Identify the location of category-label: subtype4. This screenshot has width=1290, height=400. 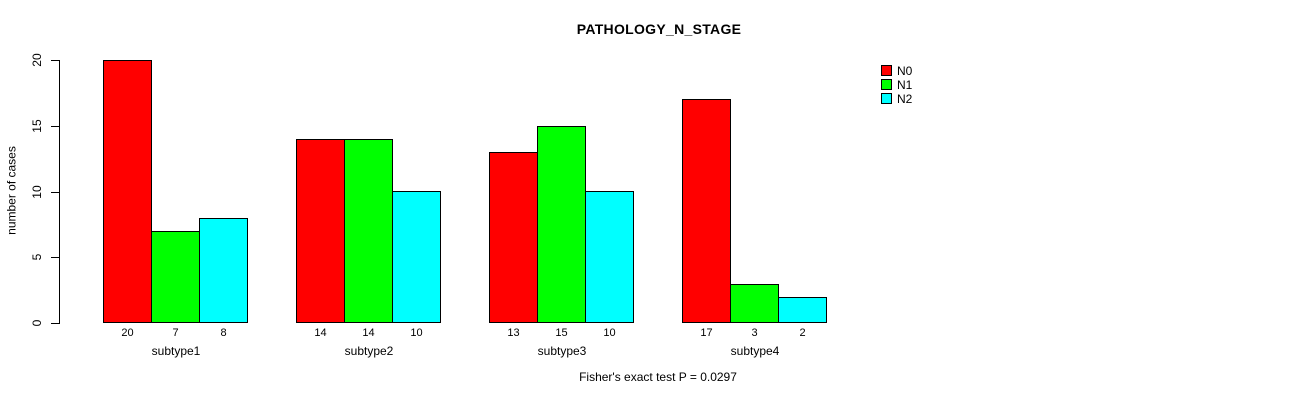
(755, 351).